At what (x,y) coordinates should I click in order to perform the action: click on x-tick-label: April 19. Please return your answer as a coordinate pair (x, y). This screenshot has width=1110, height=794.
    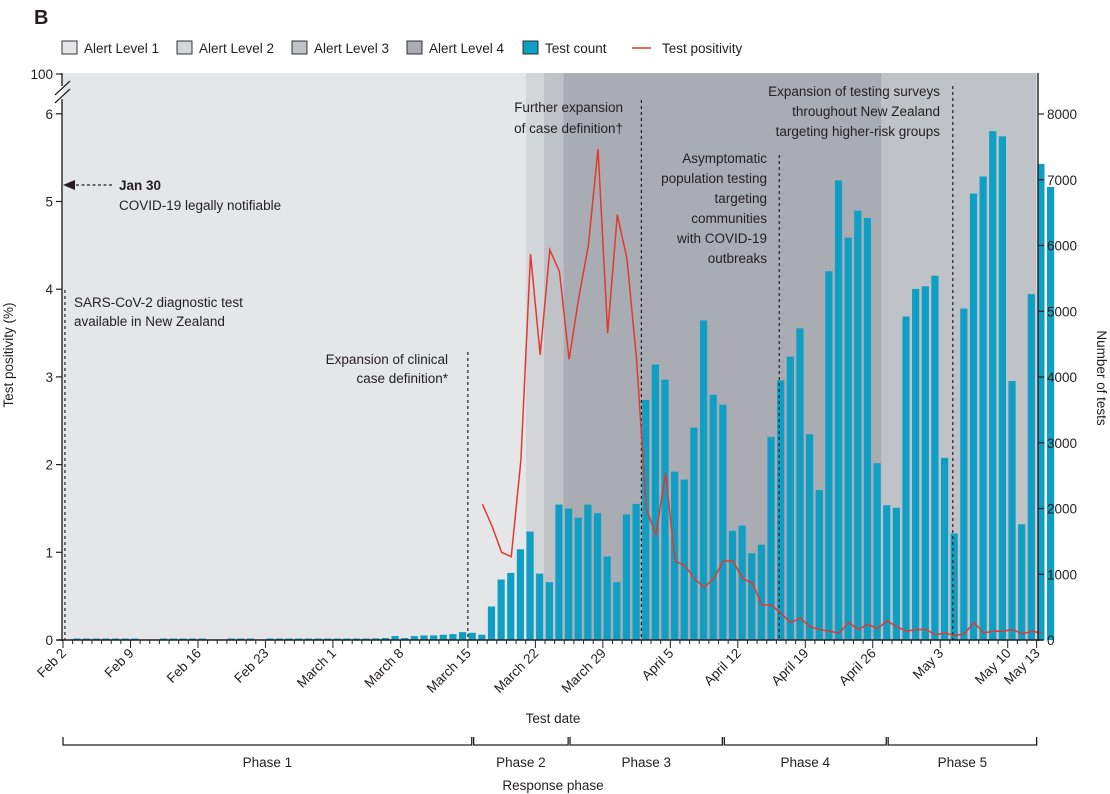
    Looking at the image, I should click on (789, 667).